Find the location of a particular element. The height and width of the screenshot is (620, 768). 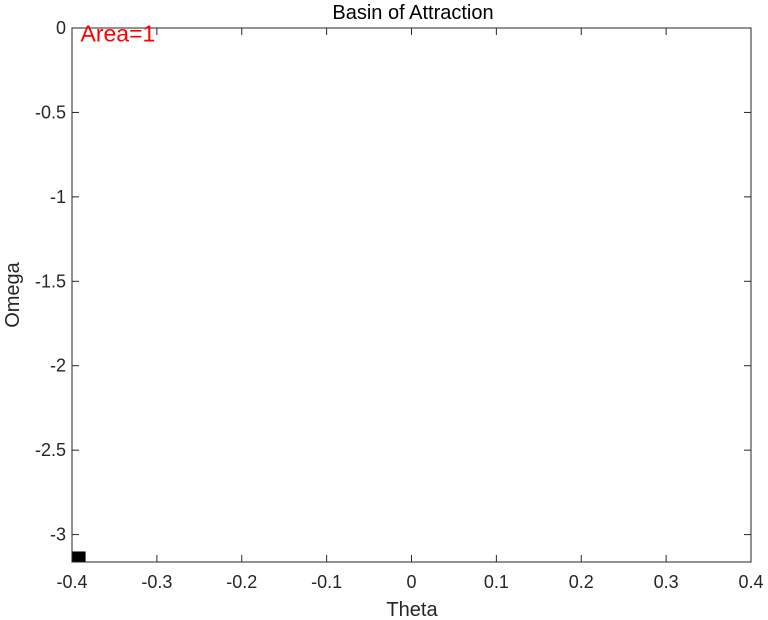

x-tick-label: 0 is located at coordinates (411, 582).